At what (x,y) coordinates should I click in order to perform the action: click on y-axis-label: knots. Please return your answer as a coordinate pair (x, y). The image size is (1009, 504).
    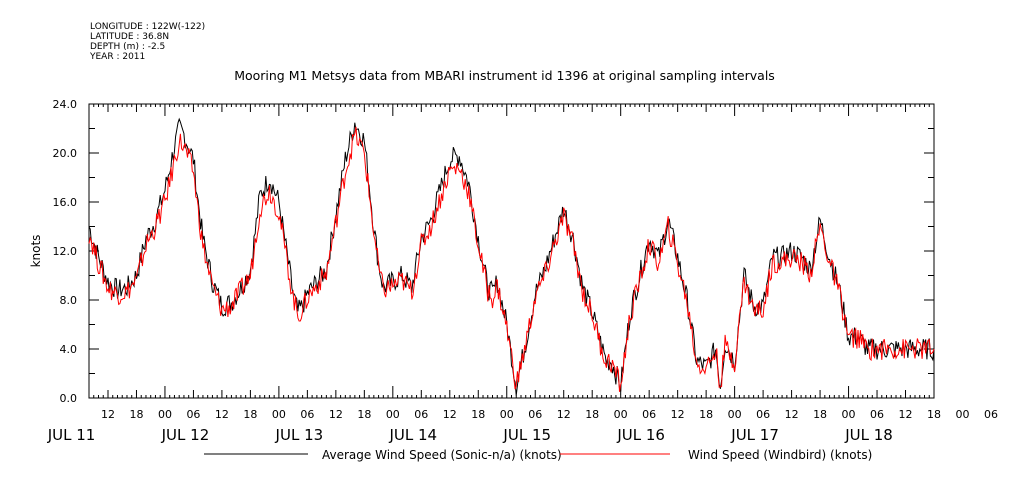
    Looking at the image, I should click on (36, 251).